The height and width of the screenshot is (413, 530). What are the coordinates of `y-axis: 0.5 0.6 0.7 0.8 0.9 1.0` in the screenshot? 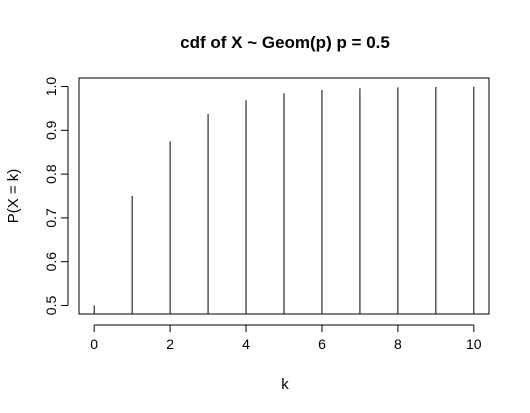 It's located at (56, 196).